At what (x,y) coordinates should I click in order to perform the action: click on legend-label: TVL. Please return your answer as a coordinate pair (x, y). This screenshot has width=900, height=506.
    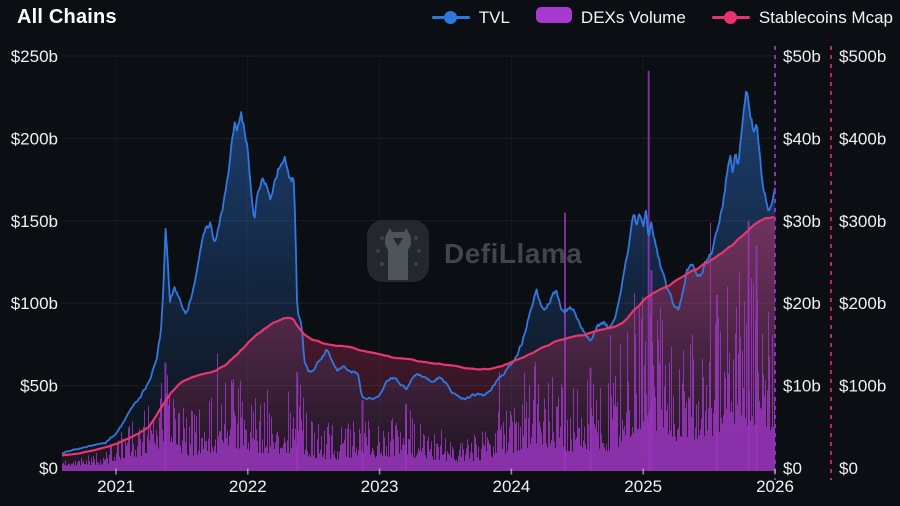
    Looking at the image, I should click on (494, 17).